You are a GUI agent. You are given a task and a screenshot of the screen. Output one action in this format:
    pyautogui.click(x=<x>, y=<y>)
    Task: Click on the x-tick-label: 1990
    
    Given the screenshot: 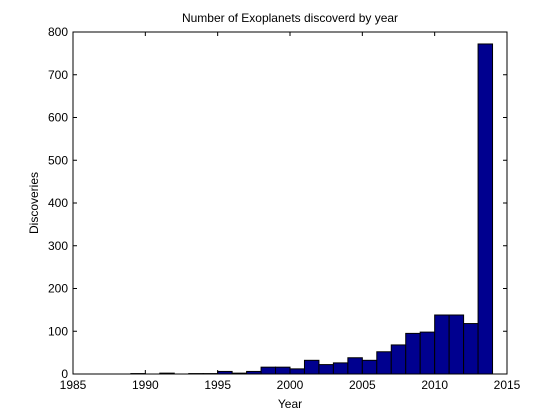 What is the action you would take?
    pyautogui.click(x=145, y=385)
    